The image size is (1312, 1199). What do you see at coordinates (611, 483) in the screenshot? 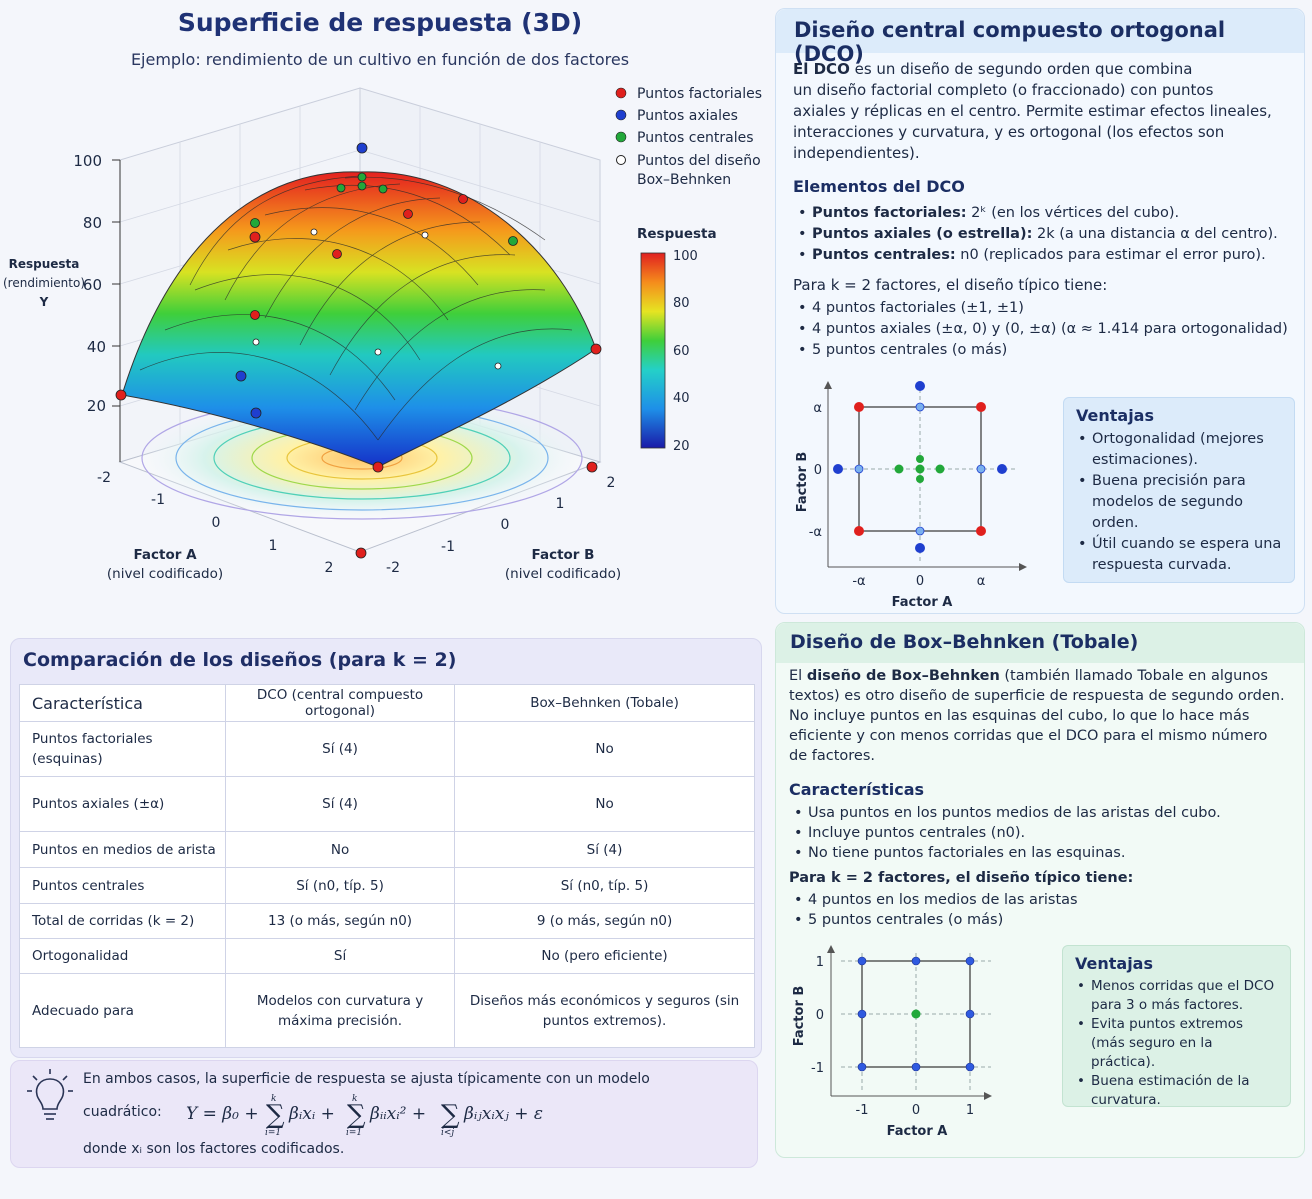
I see `b-tick-1: 2` at bounding box center [611, 483].